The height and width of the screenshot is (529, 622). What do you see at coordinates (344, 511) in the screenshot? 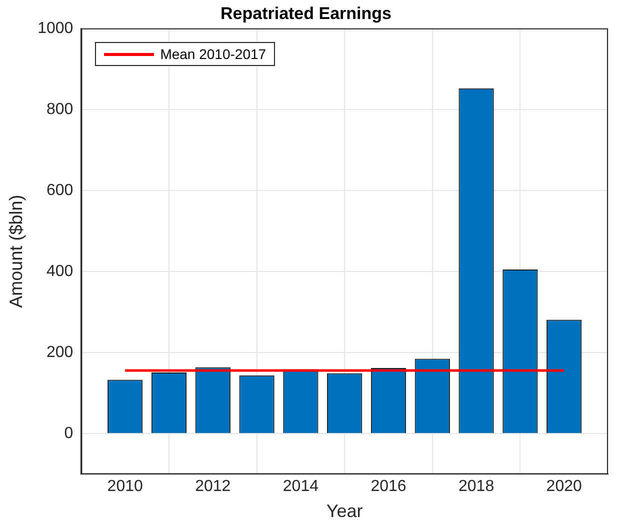
I see `x-axis-title: Year` at bounding box center [344, 511].